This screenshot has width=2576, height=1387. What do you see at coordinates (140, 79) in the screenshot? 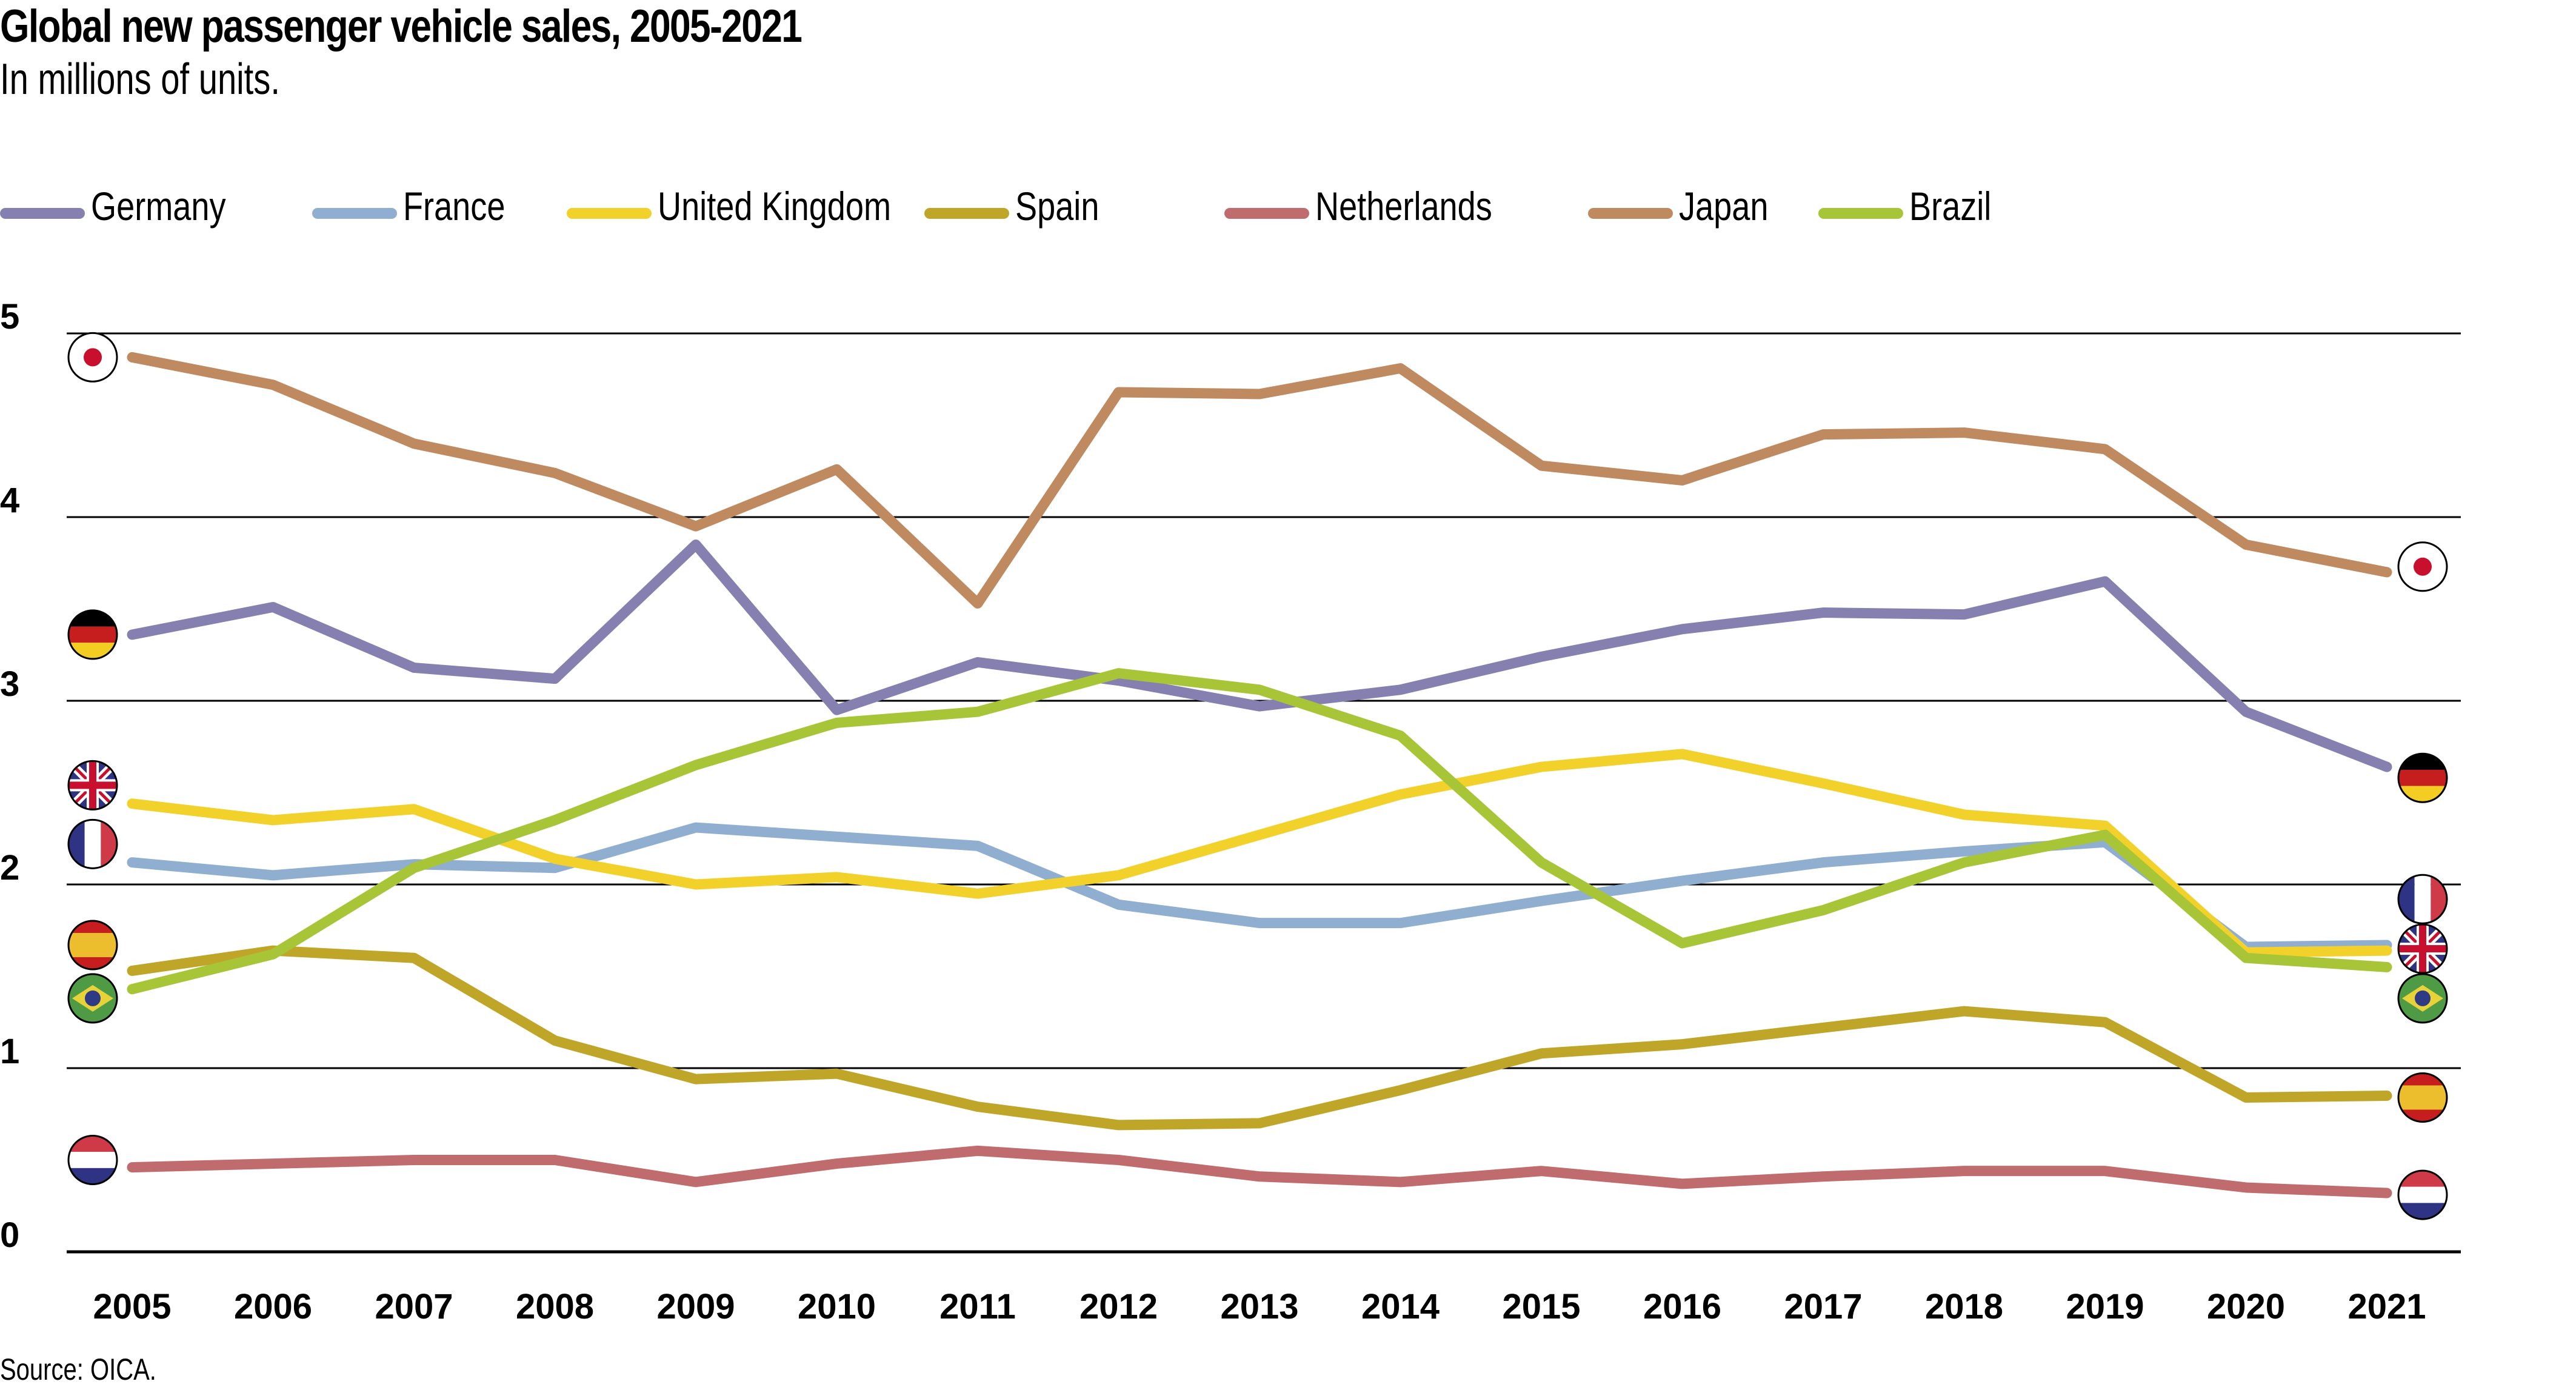
I see `chart-subtitle: In millions of units.` at bounding box center [140, 79].